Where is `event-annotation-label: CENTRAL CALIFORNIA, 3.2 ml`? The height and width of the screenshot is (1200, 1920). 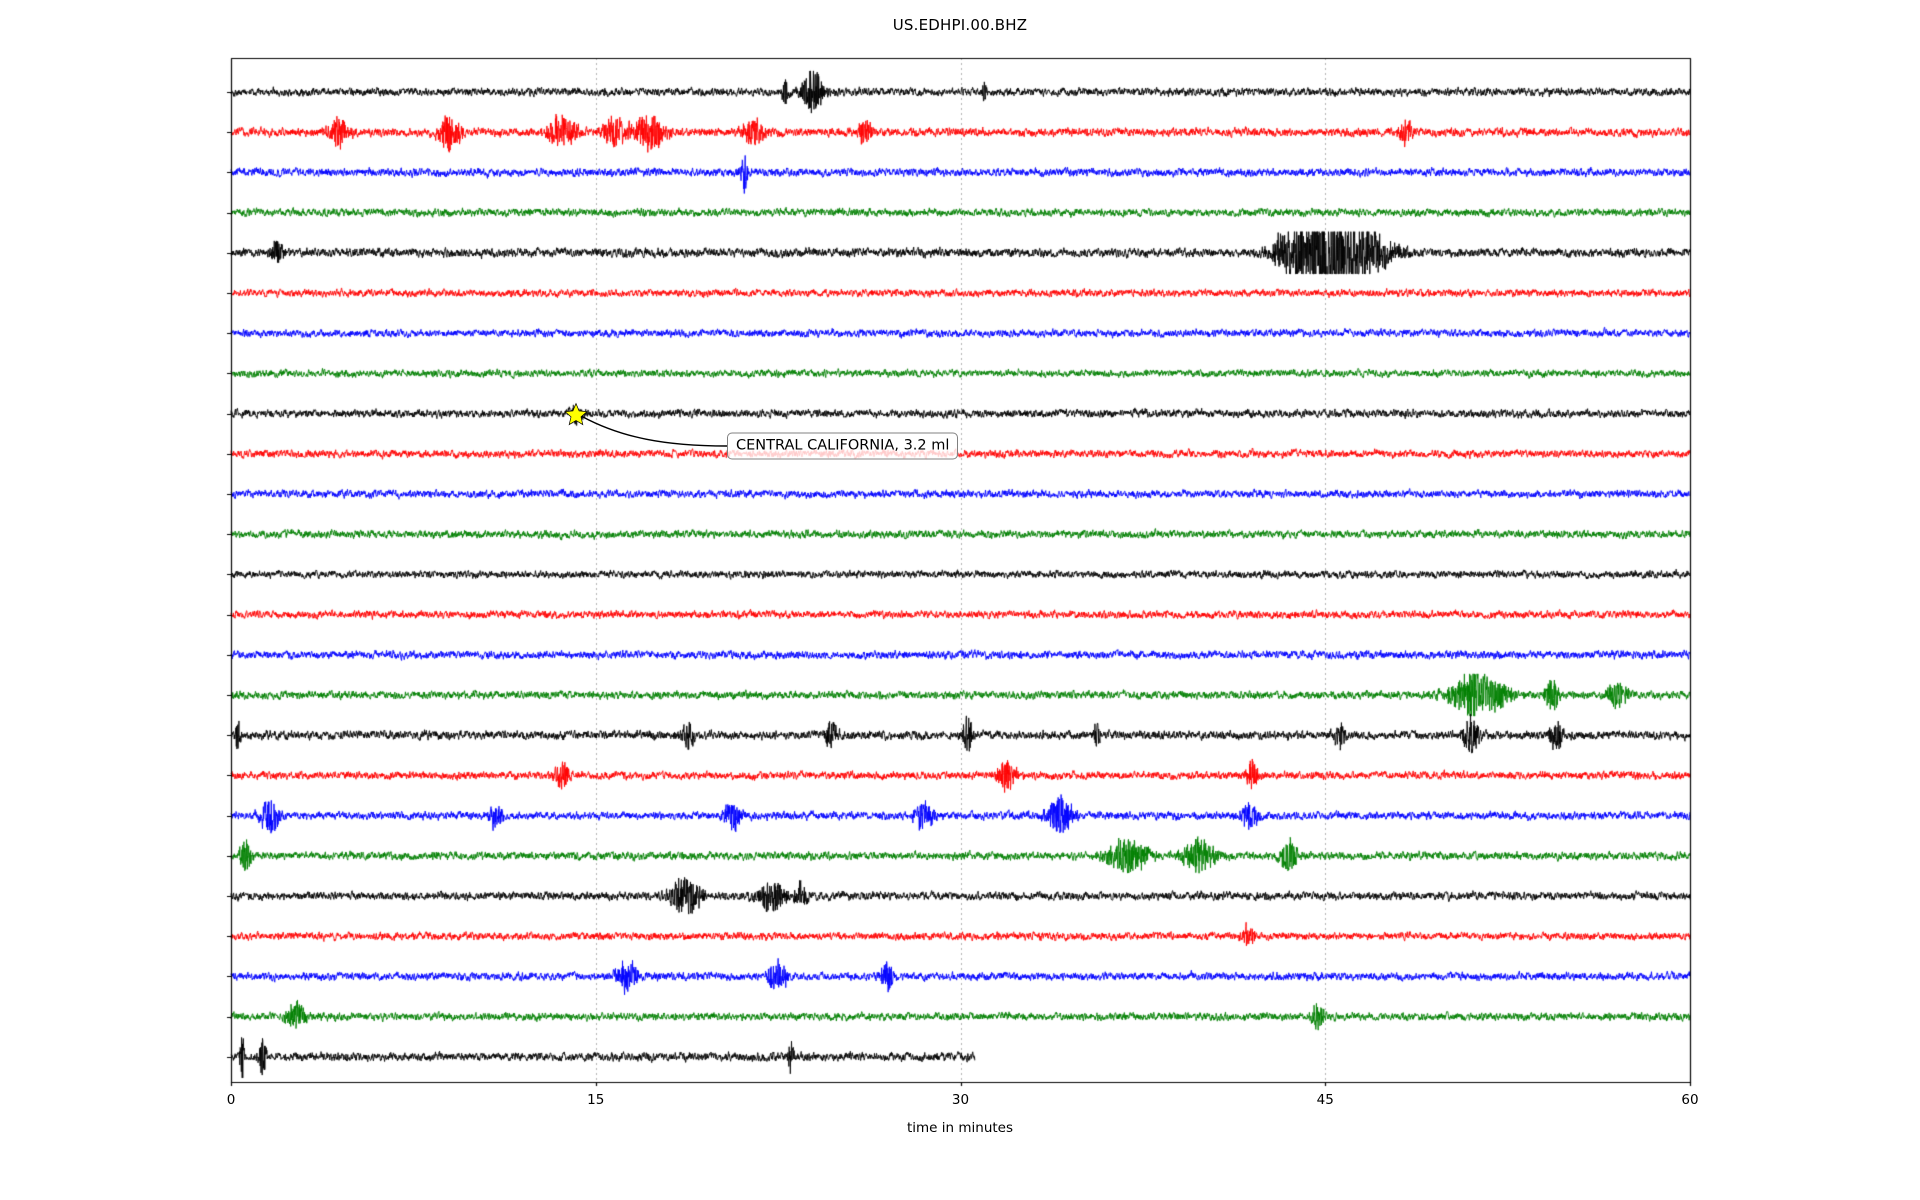
event-annotation-label: CENTRAL CALIFORNIA, 3.2 ml is located at coordinates (843, 446).